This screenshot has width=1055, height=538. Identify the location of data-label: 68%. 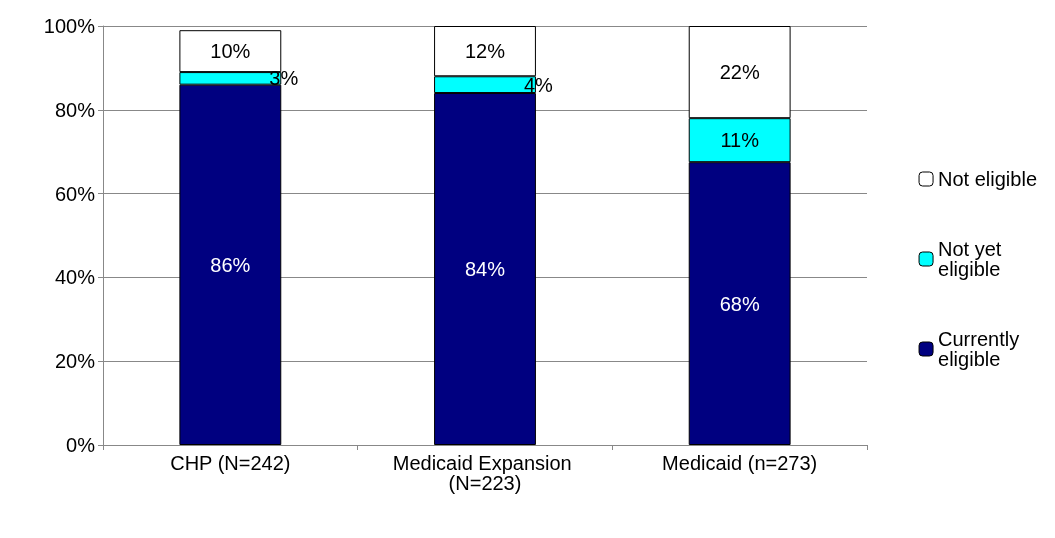
(739, 303).